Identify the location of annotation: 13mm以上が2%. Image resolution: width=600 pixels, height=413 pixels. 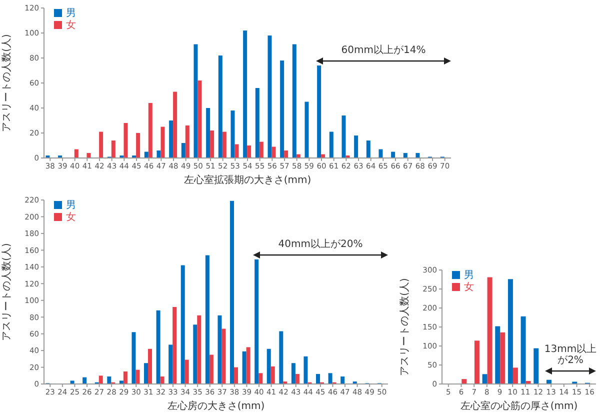
(570, 355).